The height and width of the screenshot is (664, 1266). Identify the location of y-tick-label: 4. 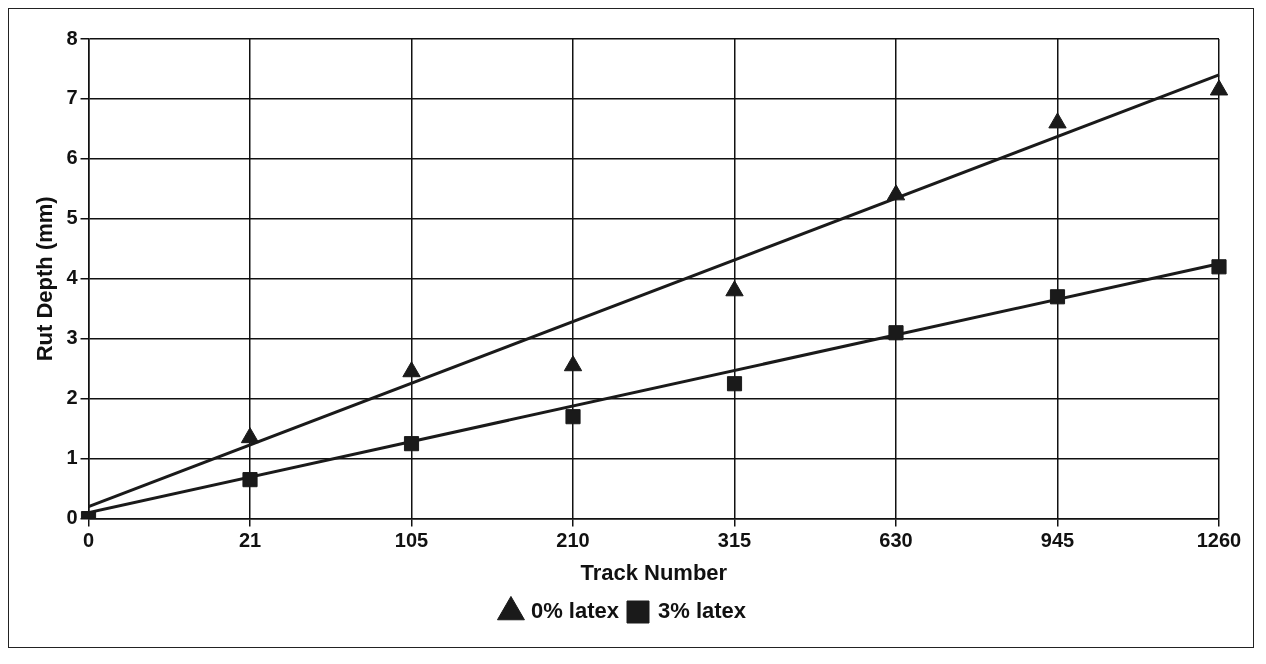
(72, 277).